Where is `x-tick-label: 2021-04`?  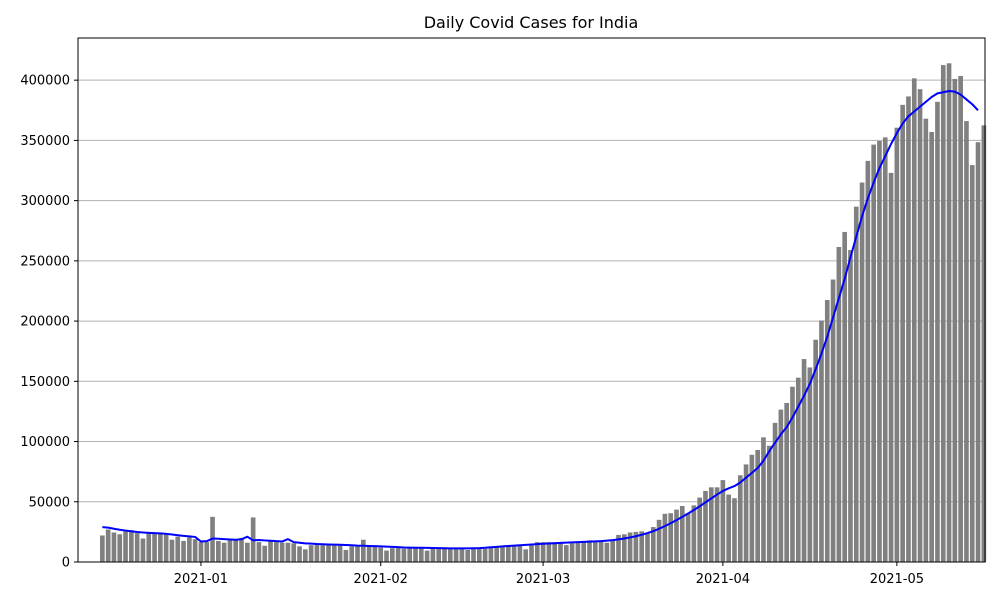
x-tick-label: 2021-04 is located at coordinates (723, 579).